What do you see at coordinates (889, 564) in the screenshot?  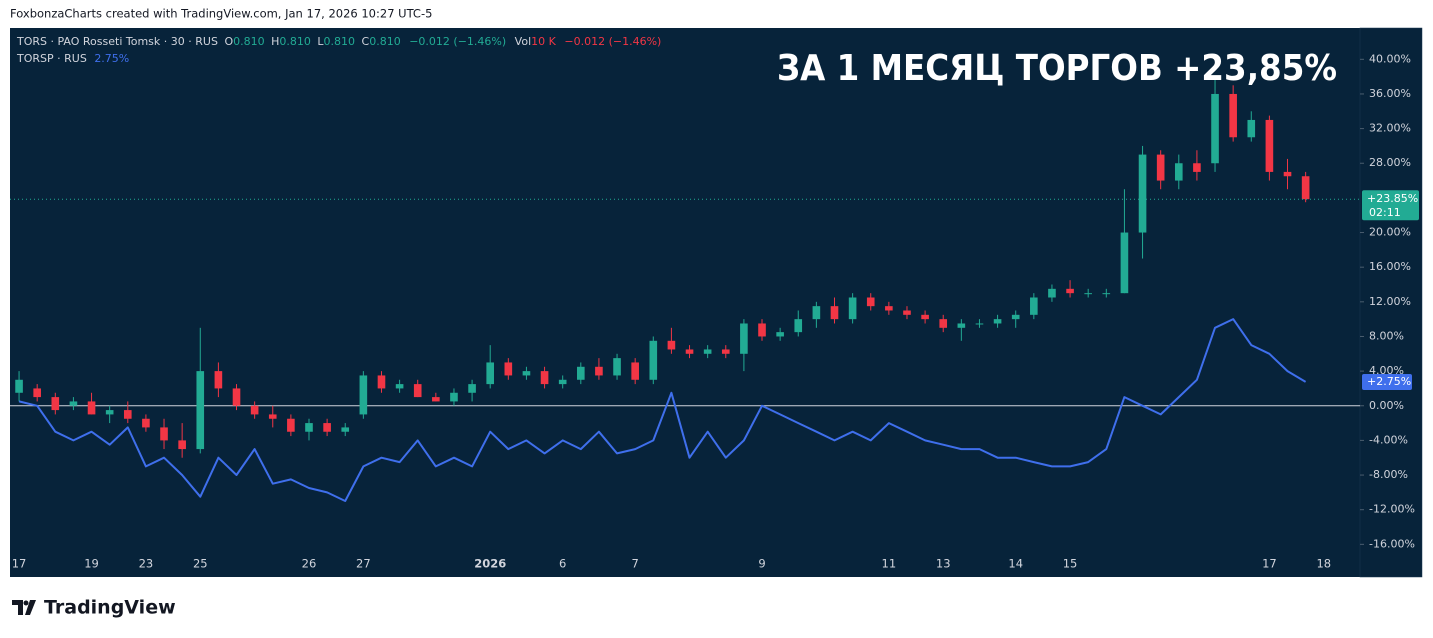 I see `x-tick-label: 11` at bounding box center [889, 564].